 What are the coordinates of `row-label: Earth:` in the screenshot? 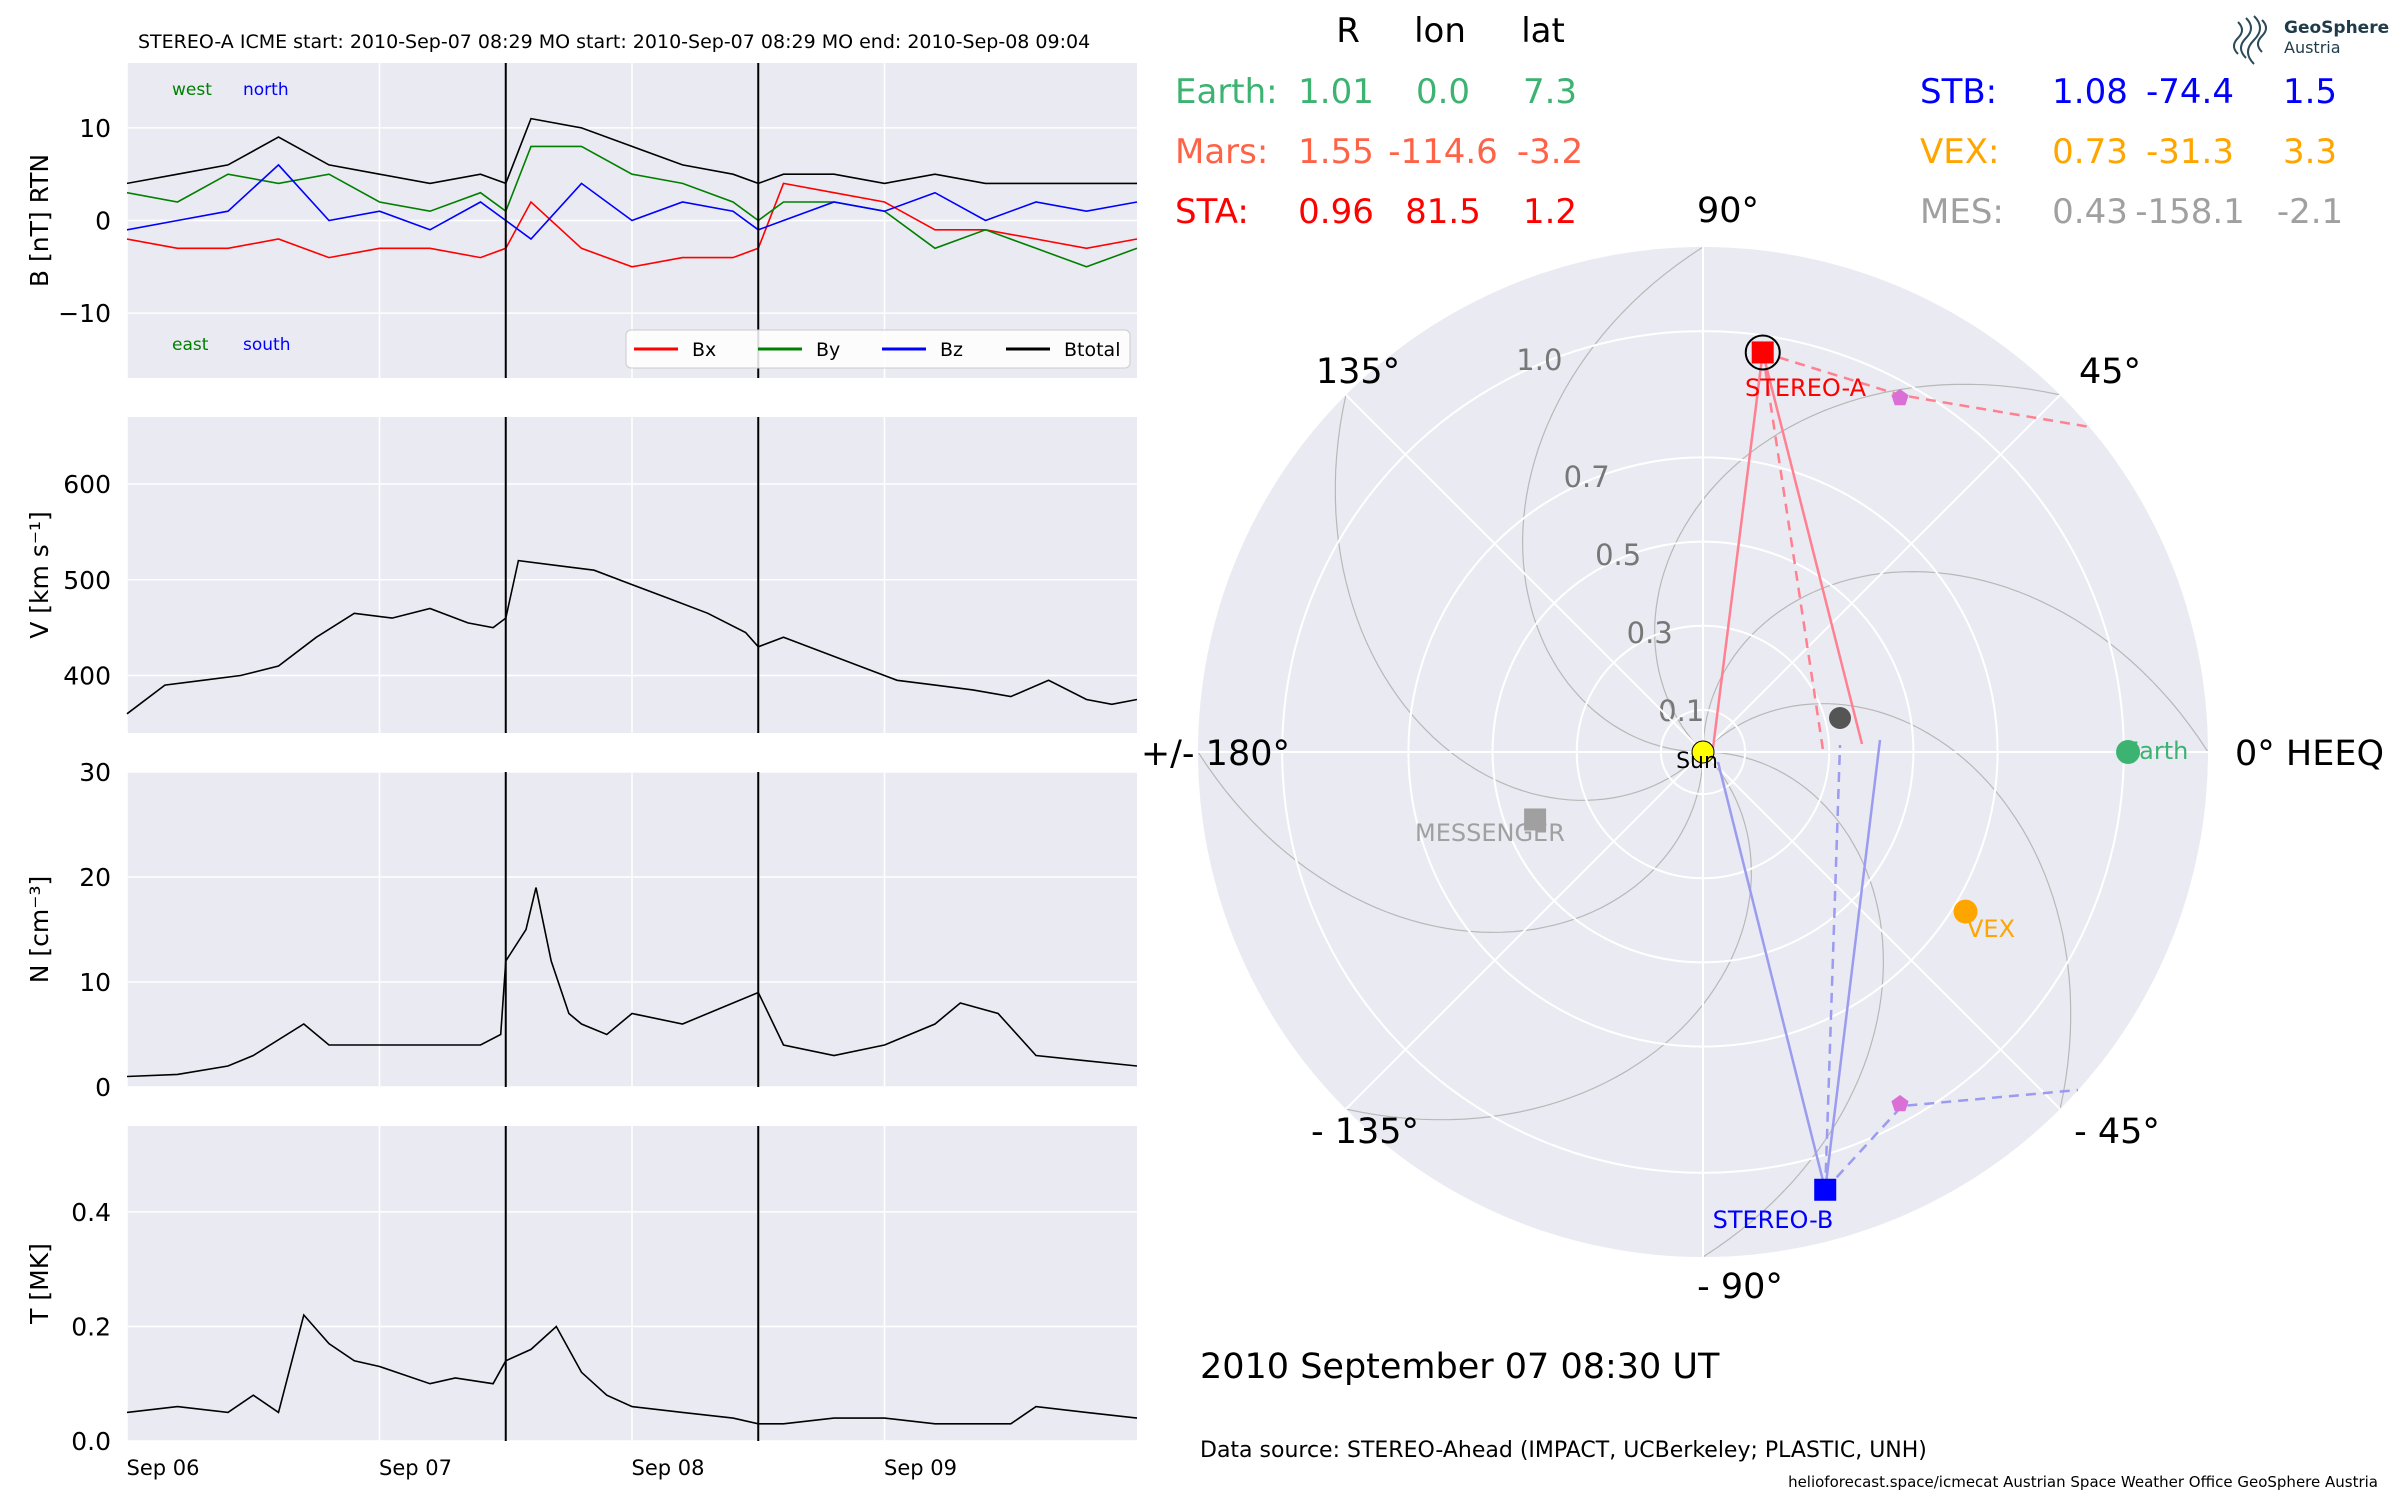 It's located at (1226, 92).